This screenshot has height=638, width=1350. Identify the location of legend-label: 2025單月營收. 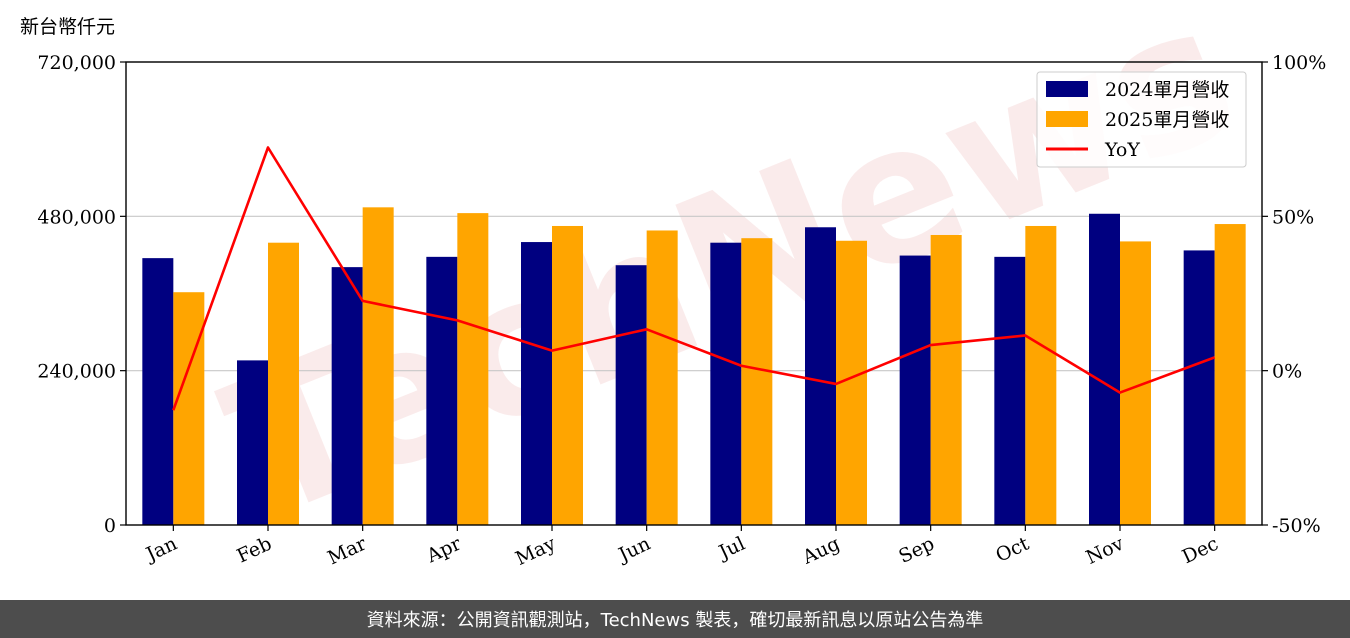
(1167, 120).